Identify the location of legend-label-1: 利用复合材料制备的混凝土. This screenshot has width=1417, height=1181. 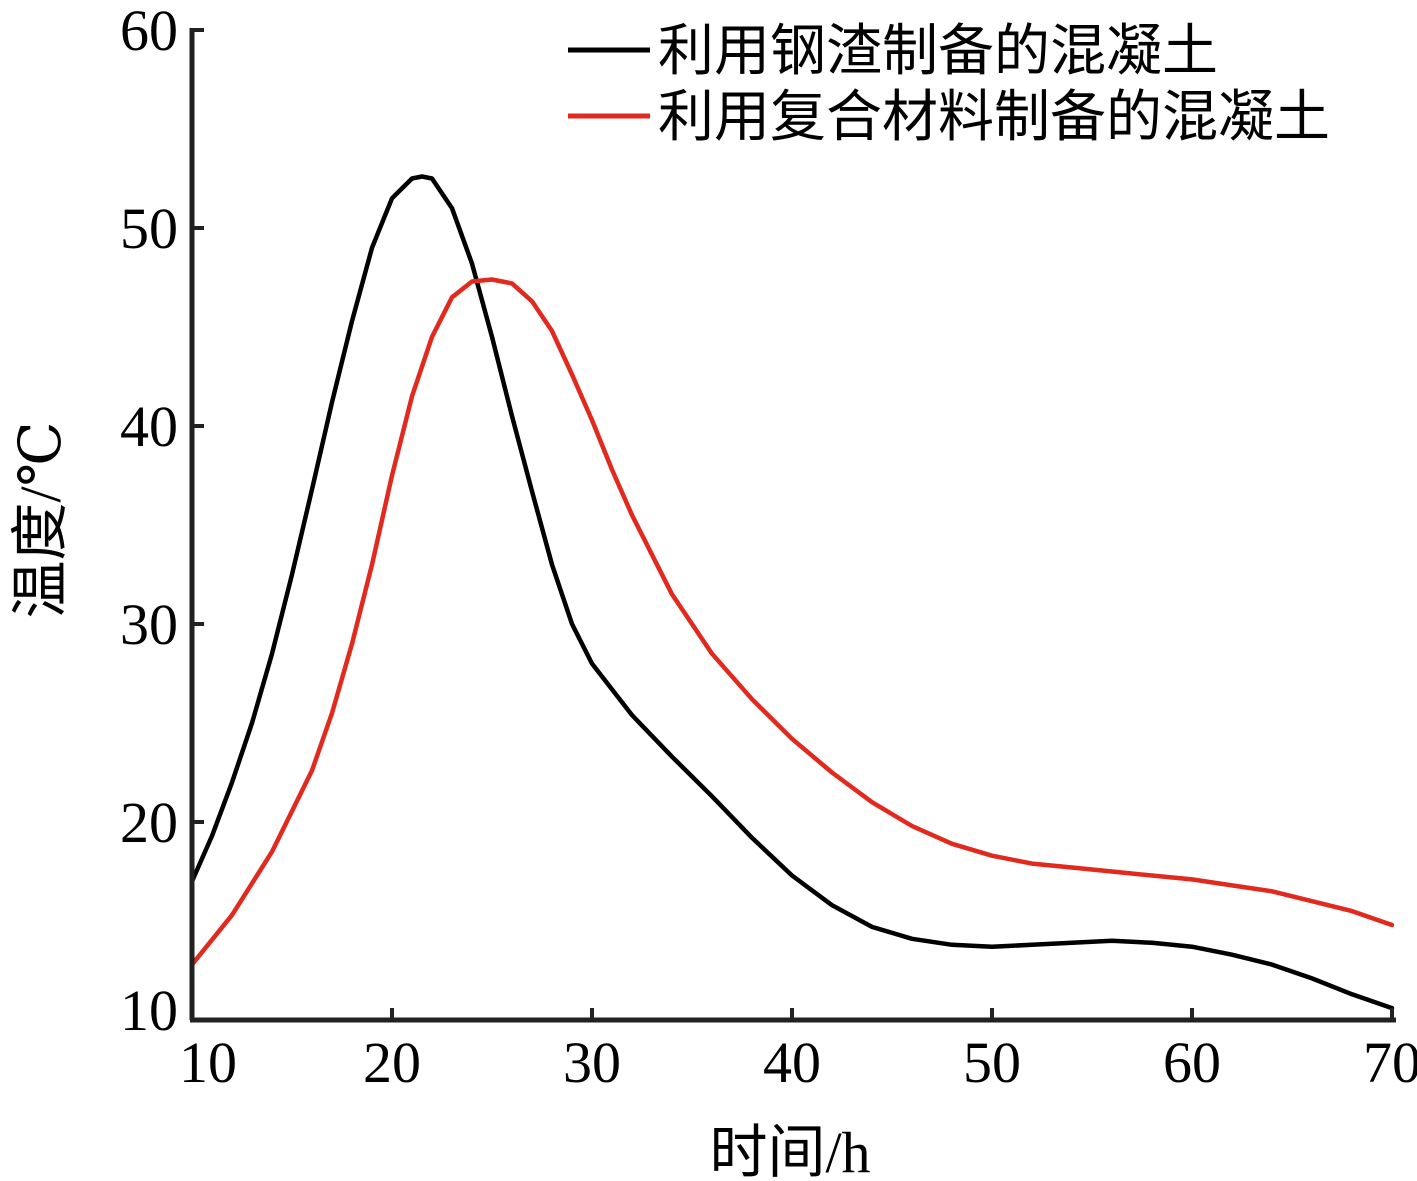
(994, 118).